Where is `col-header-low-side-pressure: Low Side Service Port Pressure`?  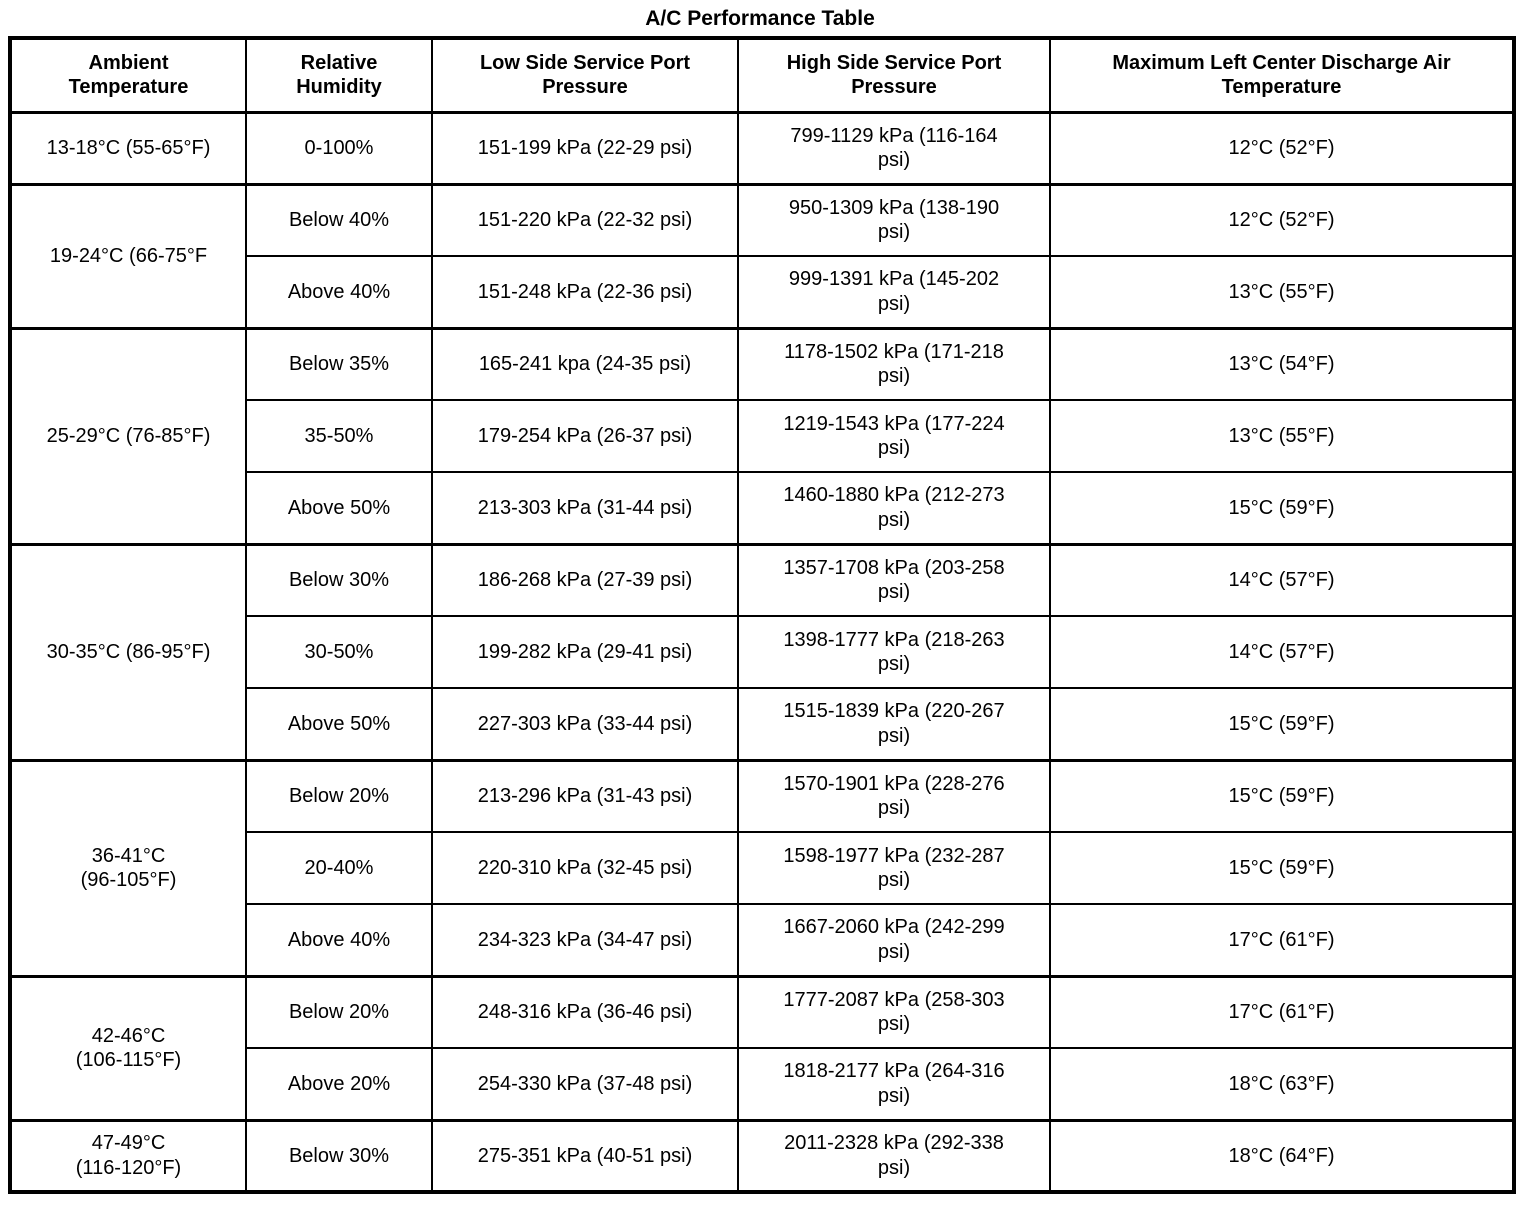 col-header-low-side-pressure: Low Side Service Port Pressure is located at coordinates (585, 75).